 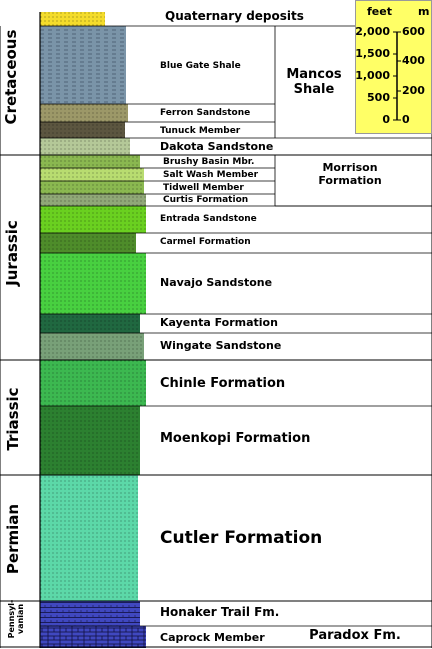 What do you see at coordinates (84, 113) in the screenshot?
I see `layer-texture-ferron` at bounding box center [84, 113].